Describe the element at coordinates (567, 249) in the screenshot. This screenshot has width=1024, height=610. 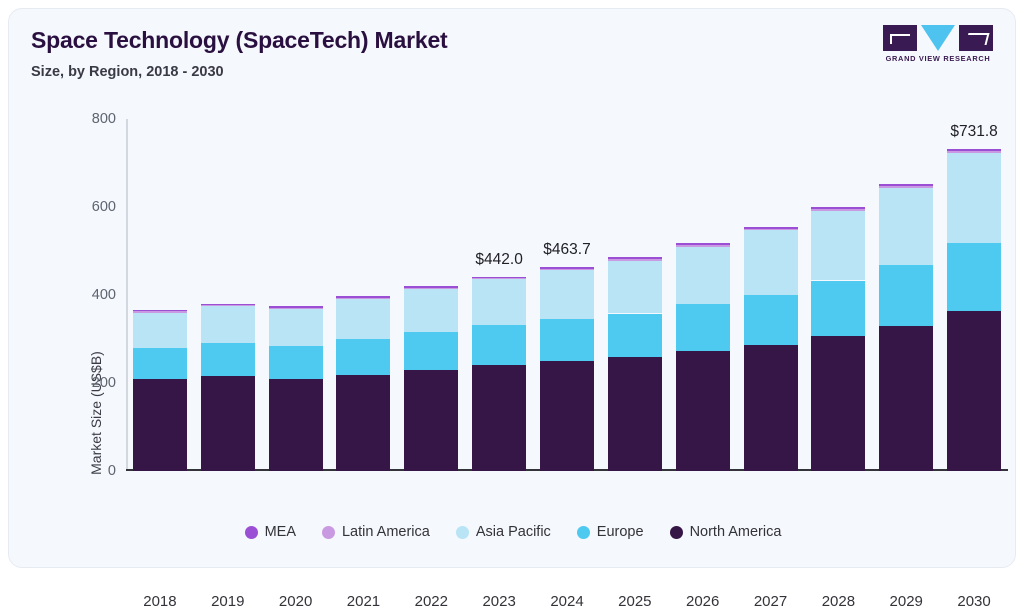
I see `bar-value-label: $463.7` at that location.